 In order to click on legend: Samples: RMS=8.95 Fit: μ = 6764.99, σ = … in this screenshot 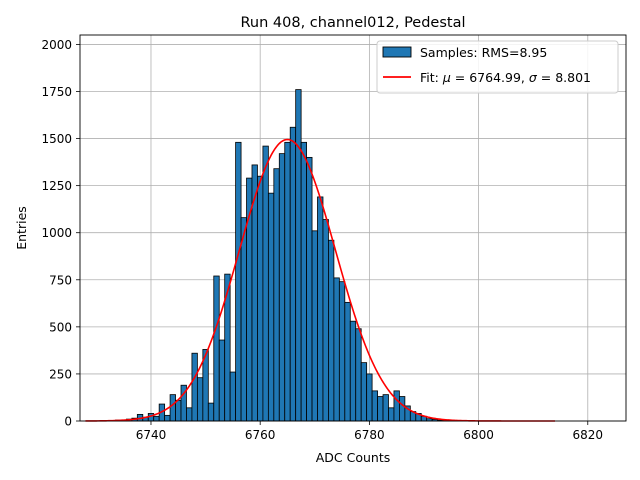, I will do `click(497, 67)`.